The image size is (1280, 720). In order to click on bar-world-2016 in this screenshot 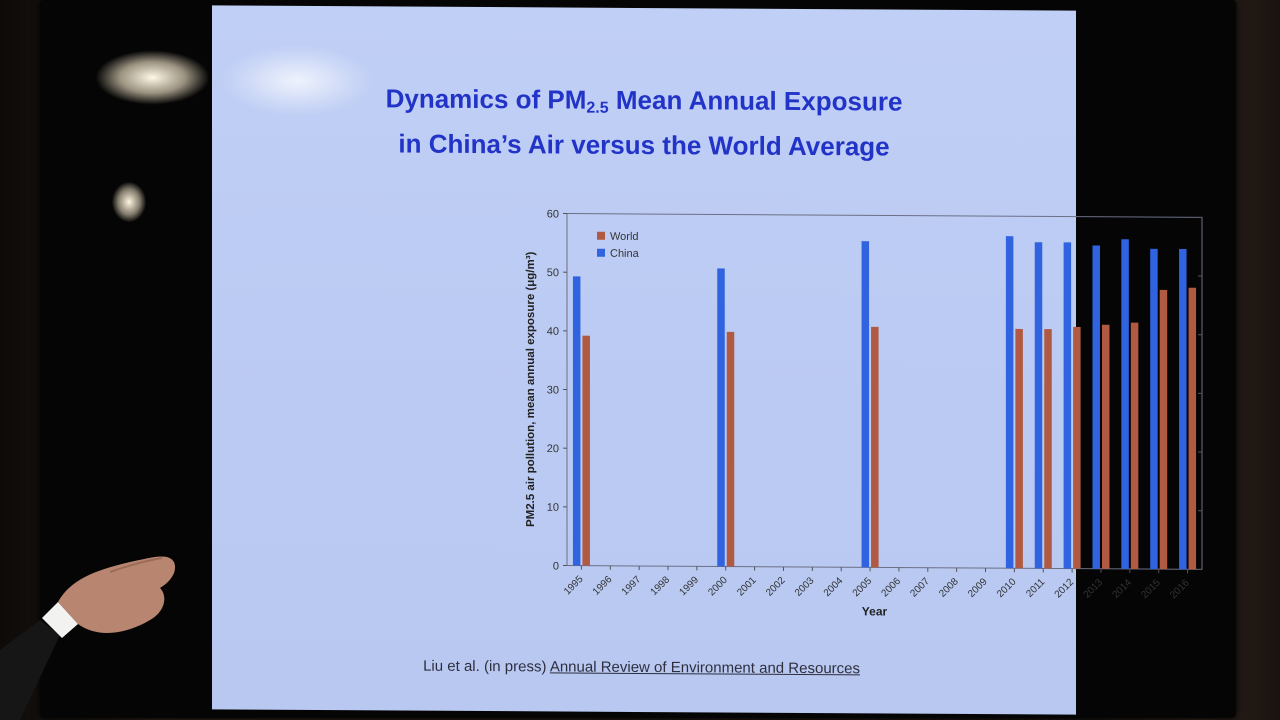, I will do `click(1192, 428)`.